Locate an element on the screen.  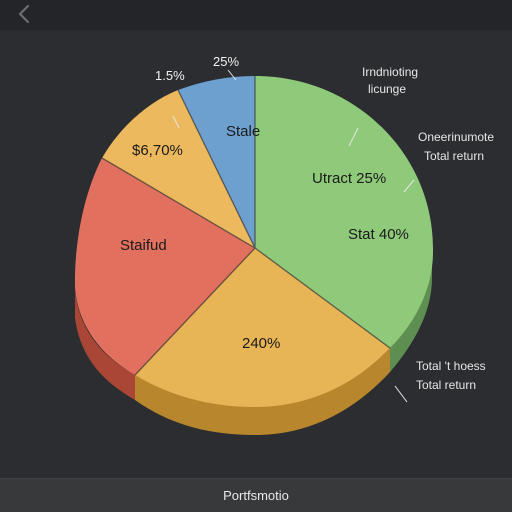
label-blue: Stale is located at coordinates (243, 131).